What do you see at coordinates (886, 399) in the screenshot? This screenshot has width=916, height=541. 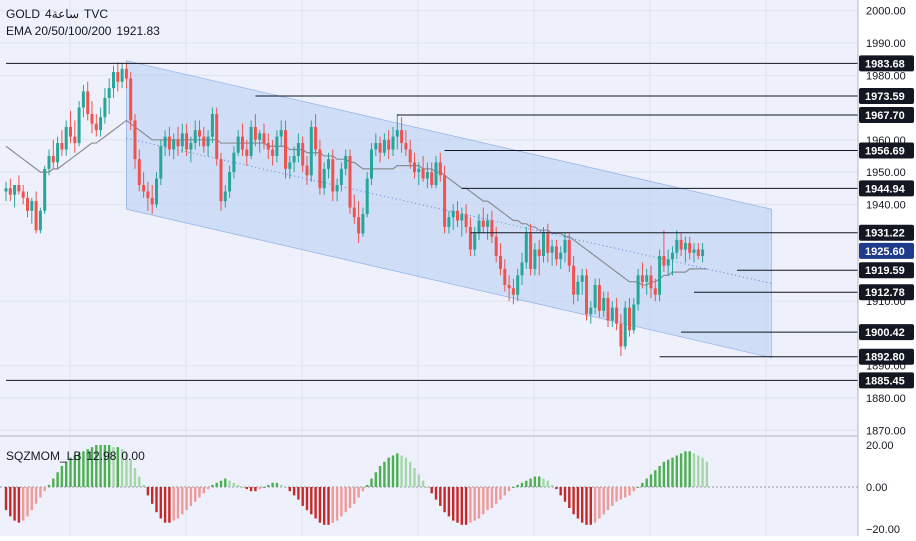 I see `price-tick-label: 1880.00` at bounding box center [886, 399].